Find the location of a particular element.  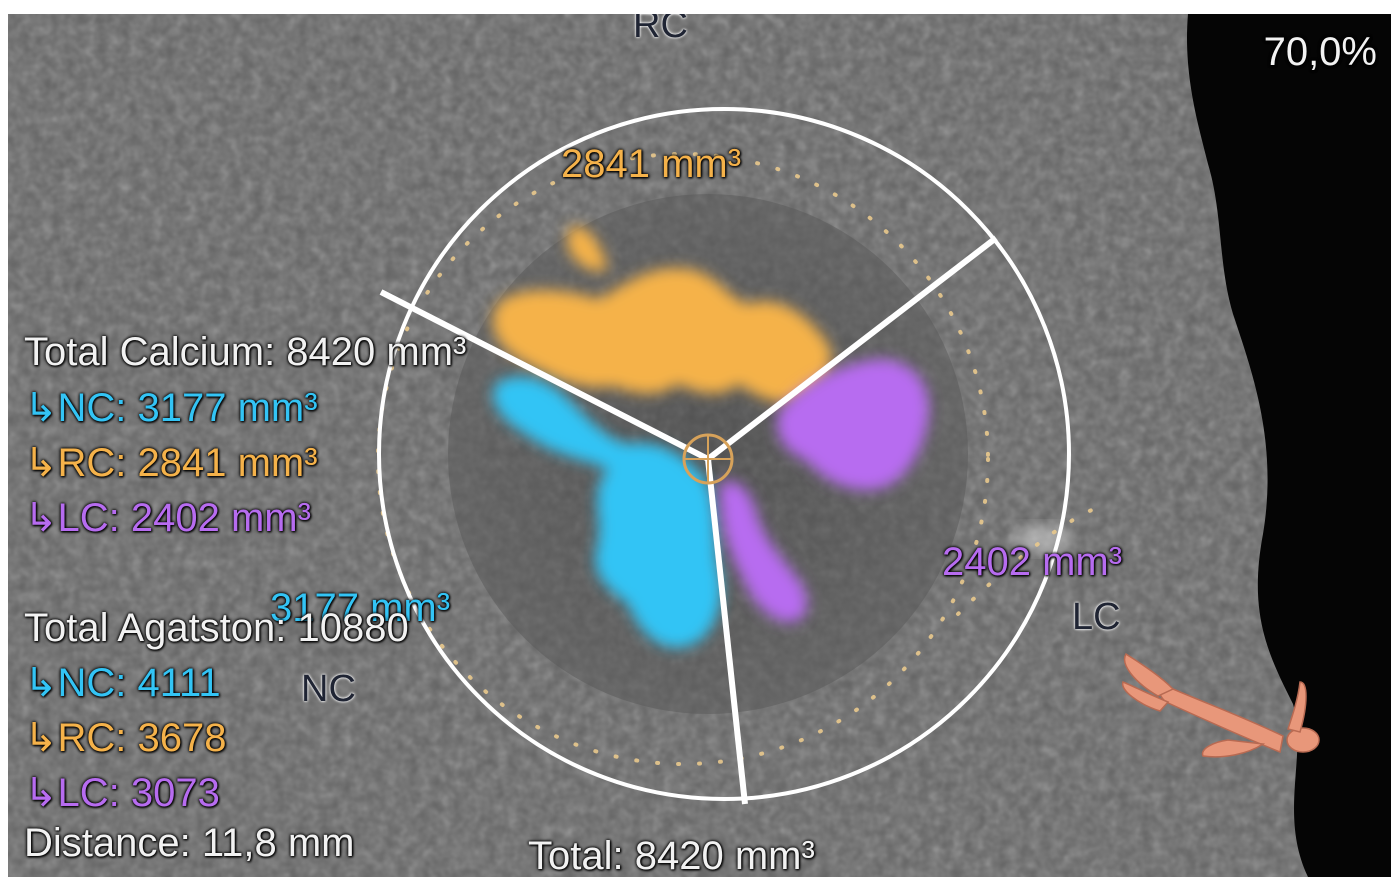

cusp-volume-nc: 3177 mm³ is located at coordinates (360, 608).